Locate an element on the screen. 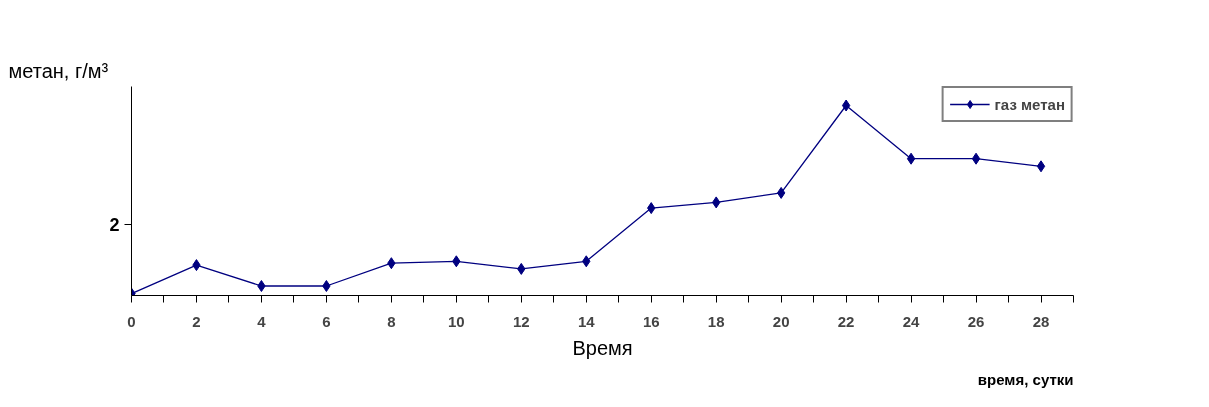  text: 2 is located at coordinates (114, 225).